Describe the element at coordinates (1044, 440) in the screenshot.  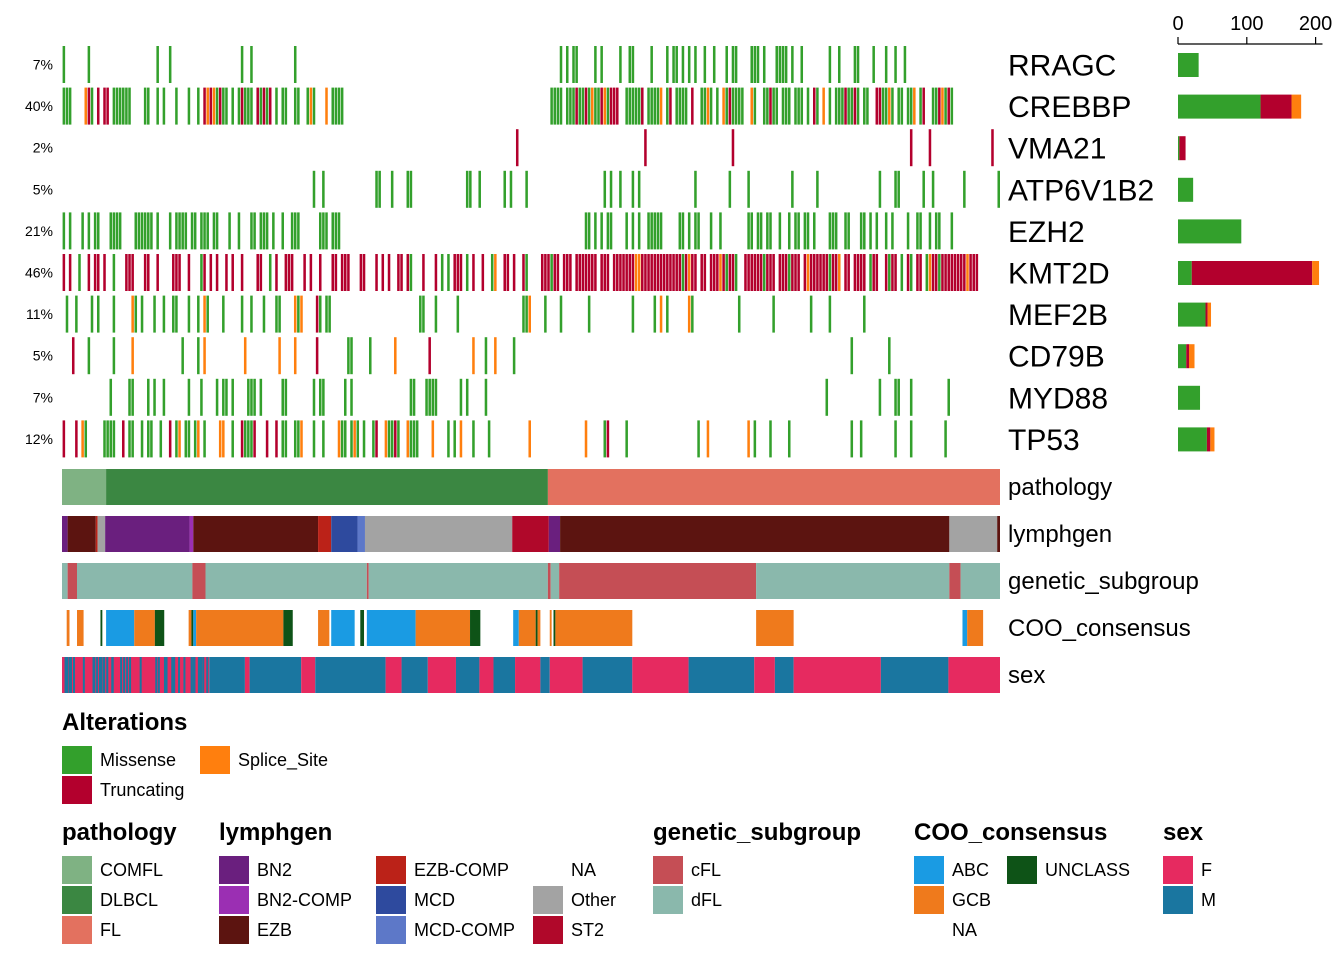
I see `gene-label-tp53: TP53` at that location.